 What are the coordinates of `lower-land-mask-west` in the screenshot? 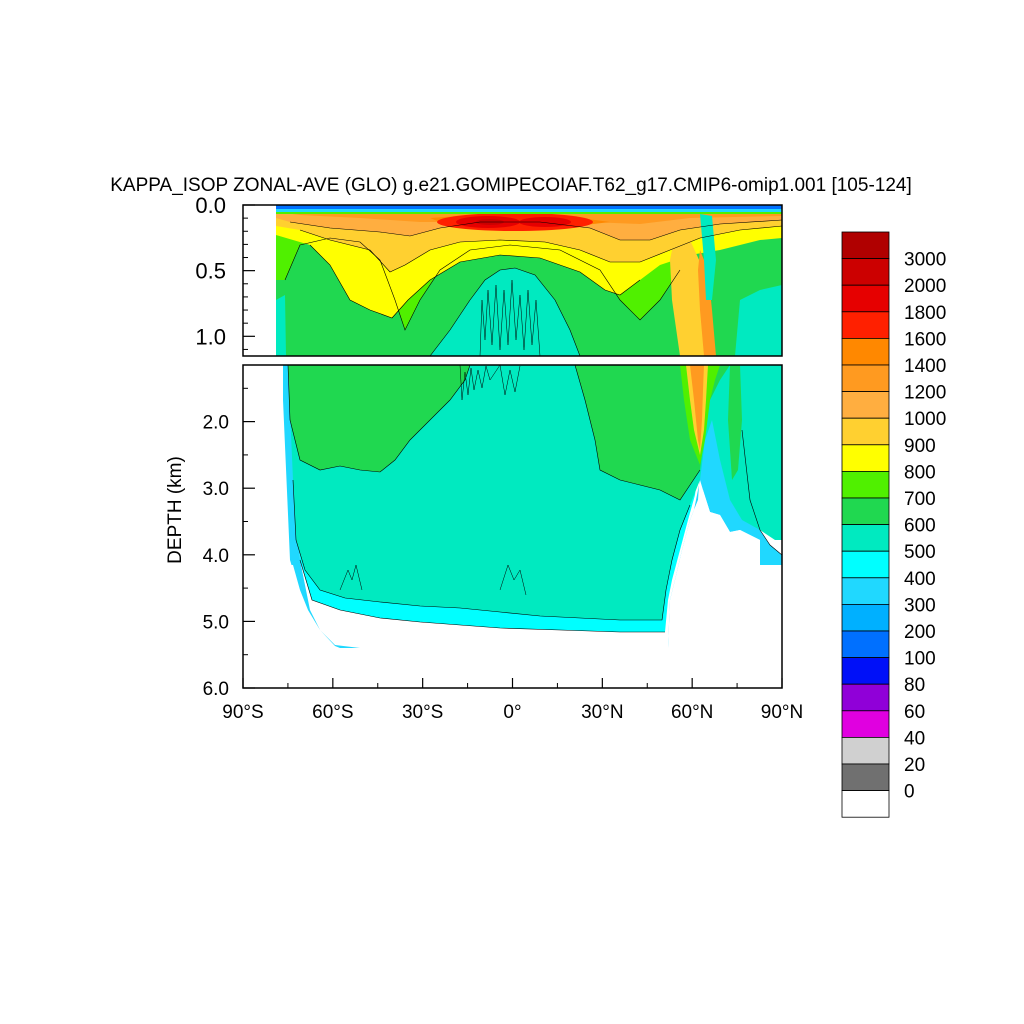 It's located at (263, 526).